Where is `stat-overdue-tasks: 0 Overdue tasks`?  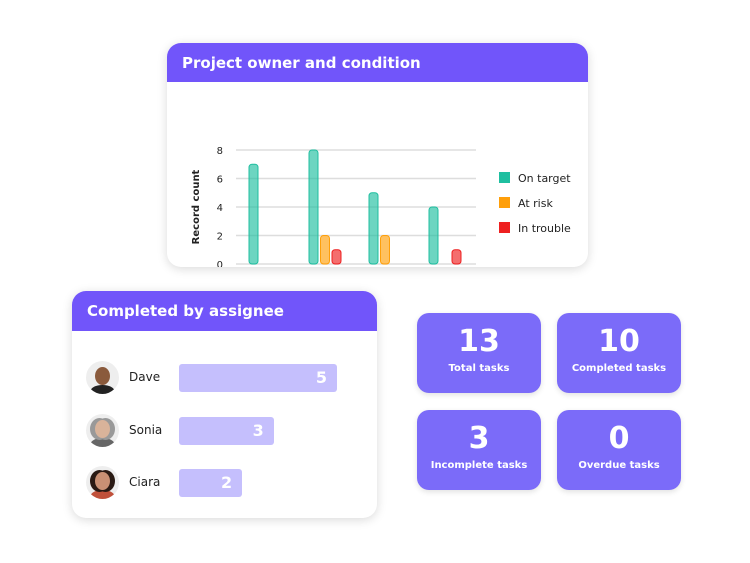 stat-overdue-tasks: 0 Overdue tasks is located at coordinates (619, 450).